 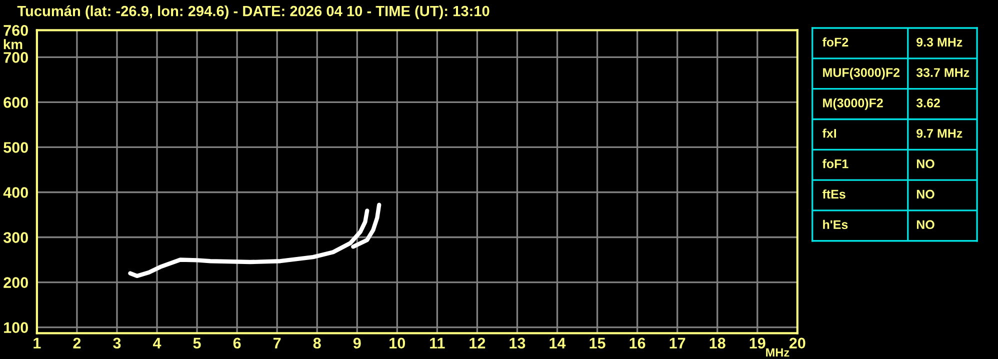 I want to click on text: 9.7 MHz, so click(x=939, y=133).